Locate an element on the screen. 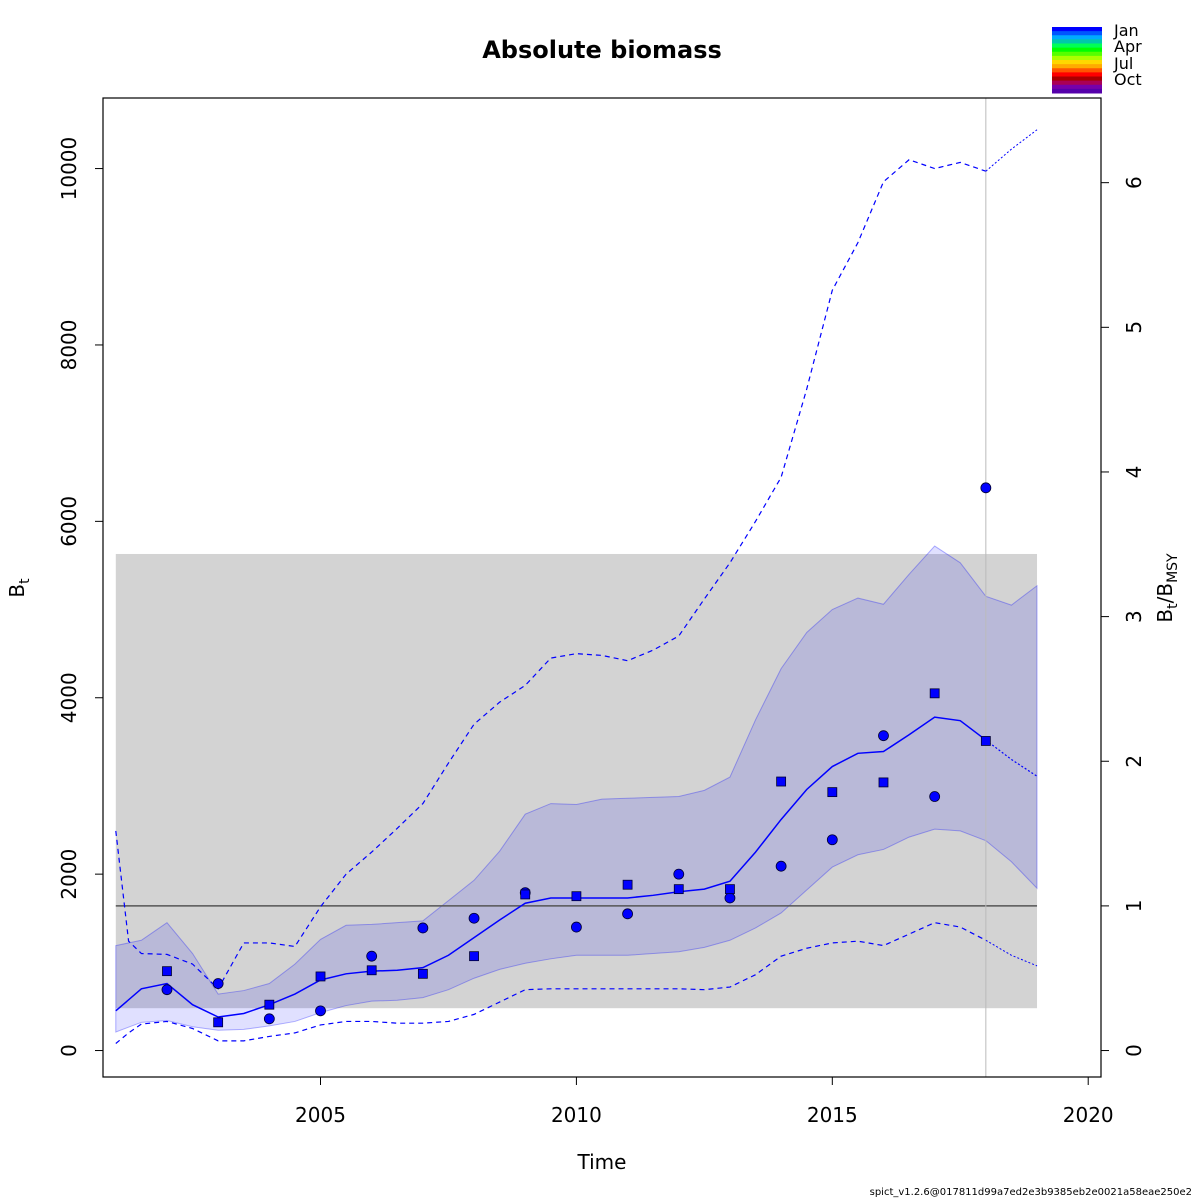  svg-text: Bt is located at coordinates (19, 588).